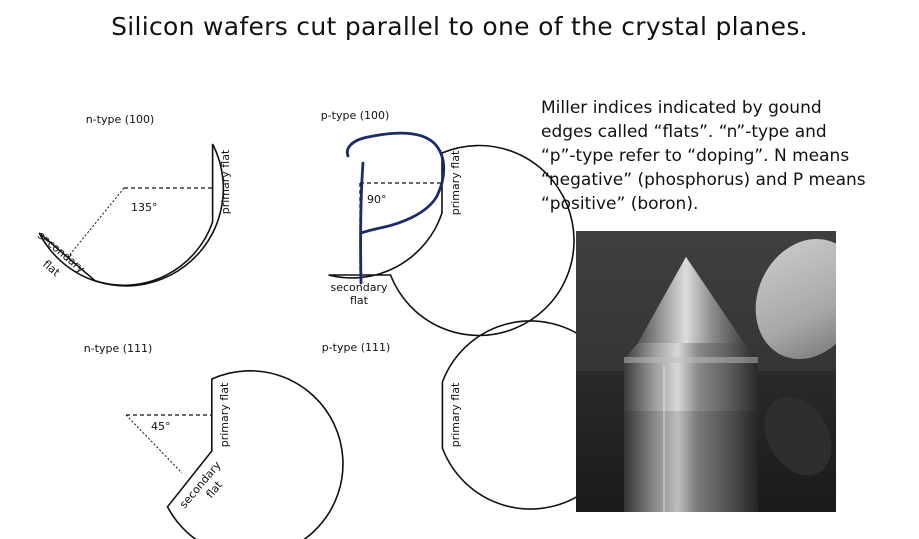 This screenshot has width=919, height=539. Describe the element at coordinates (706, 371) in the screenshot. I see `silicon-ingot-photo` at that location.